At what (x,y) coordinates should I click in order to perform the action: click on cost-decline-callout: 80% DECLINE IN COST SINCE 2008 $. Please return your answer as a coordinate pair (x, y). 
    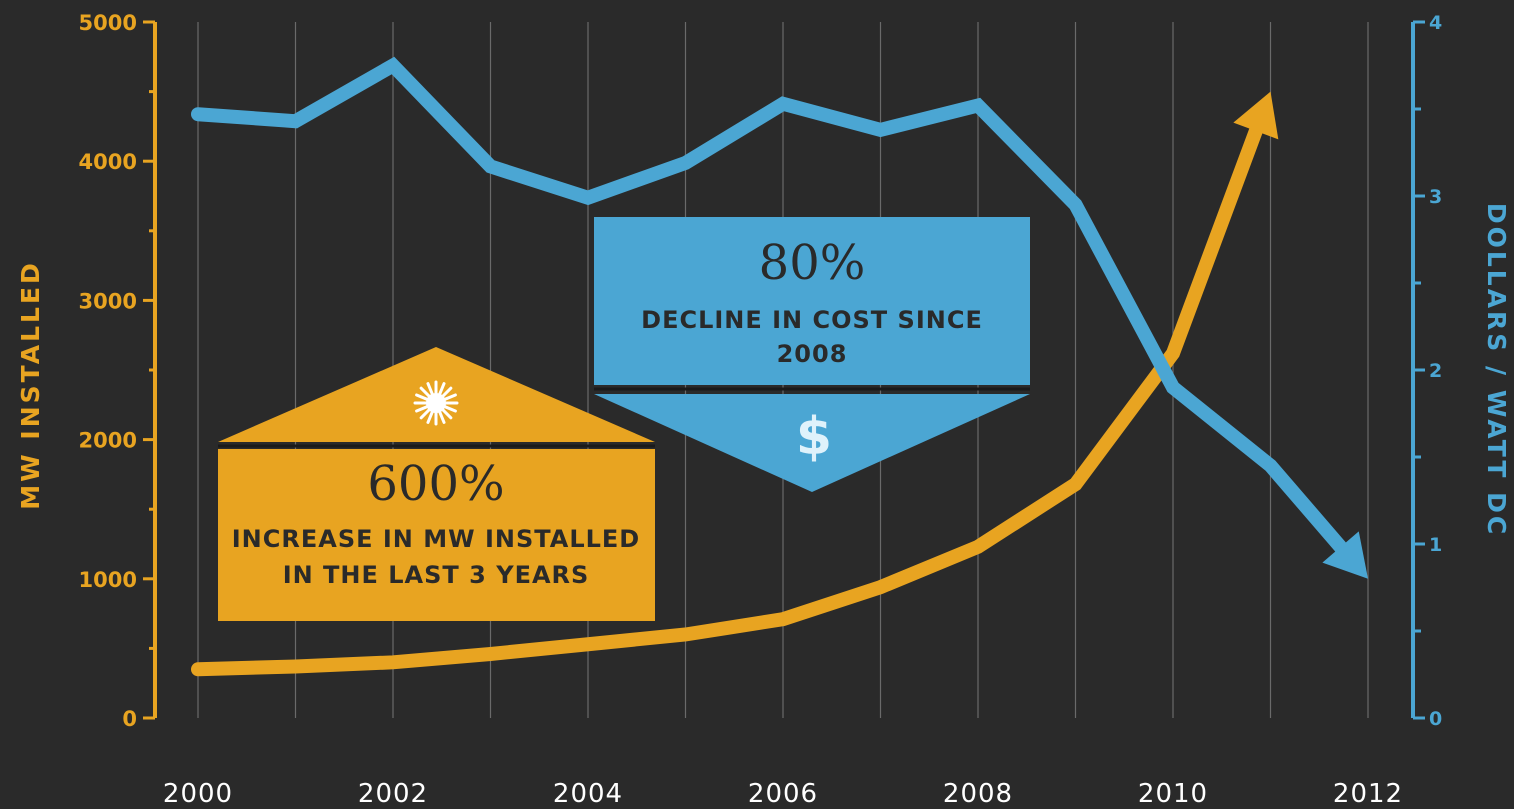
    Looking at the image, I should click on (812, 354).